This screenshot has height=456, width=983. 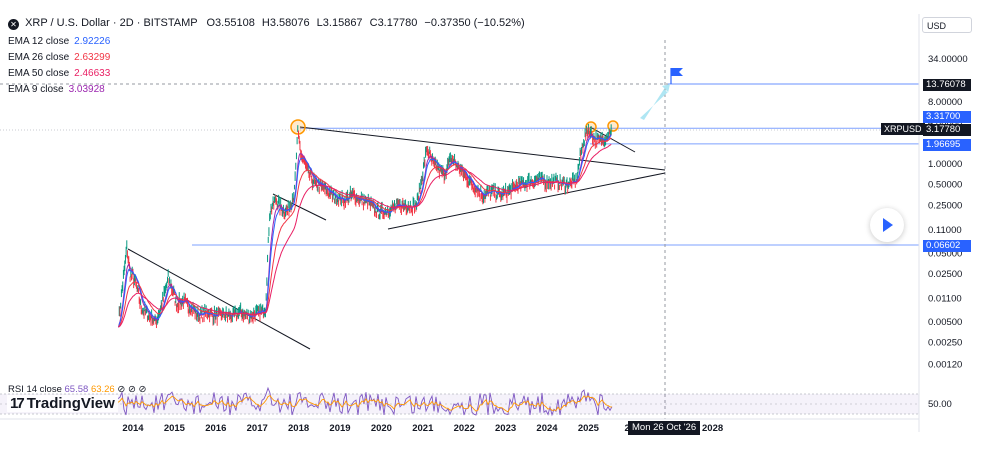 What do you see at coordinates (393, 23) in the screenshot?
I see `close-value: C3.17780` at bounding box center [393, 23].